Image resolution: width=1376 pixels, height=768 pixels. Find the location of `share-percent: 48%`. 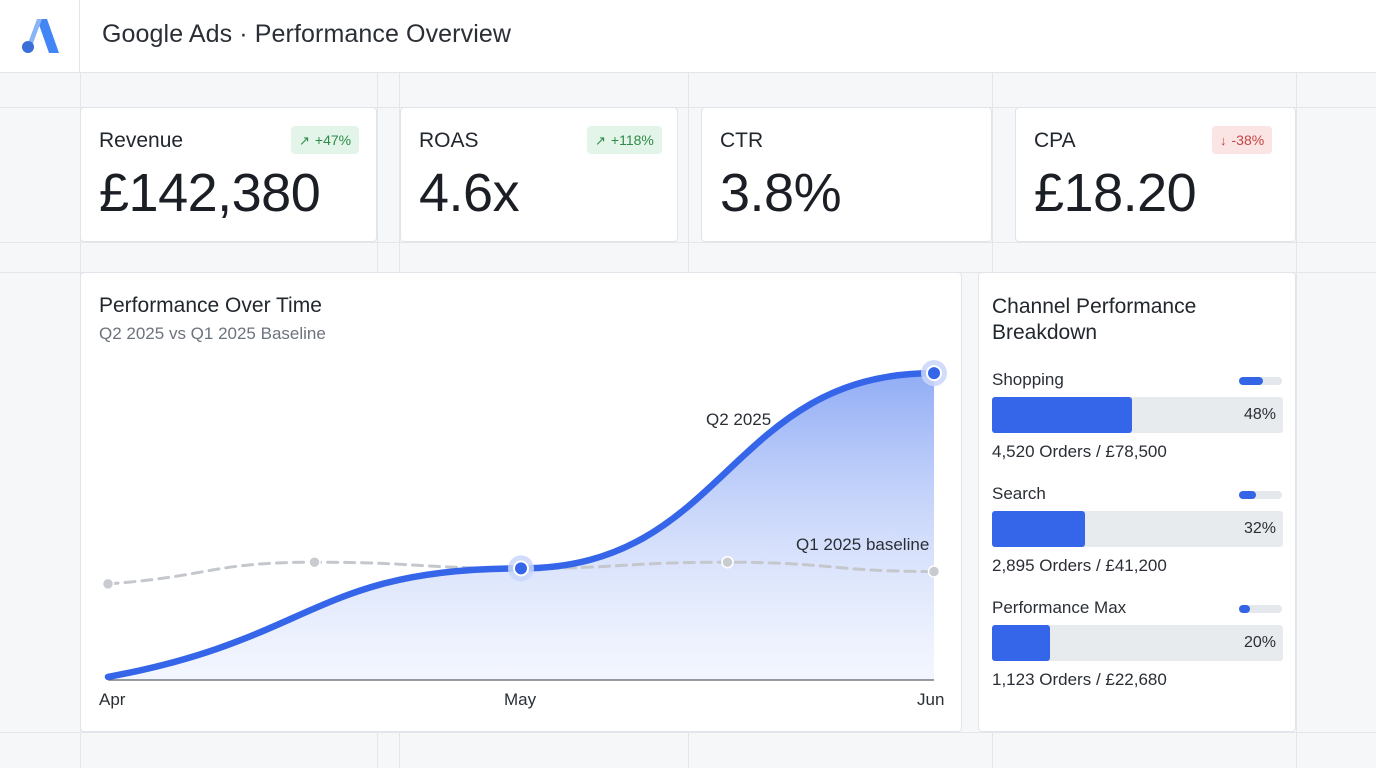

share-percent: 48% is located at coordinates (1259, 414).